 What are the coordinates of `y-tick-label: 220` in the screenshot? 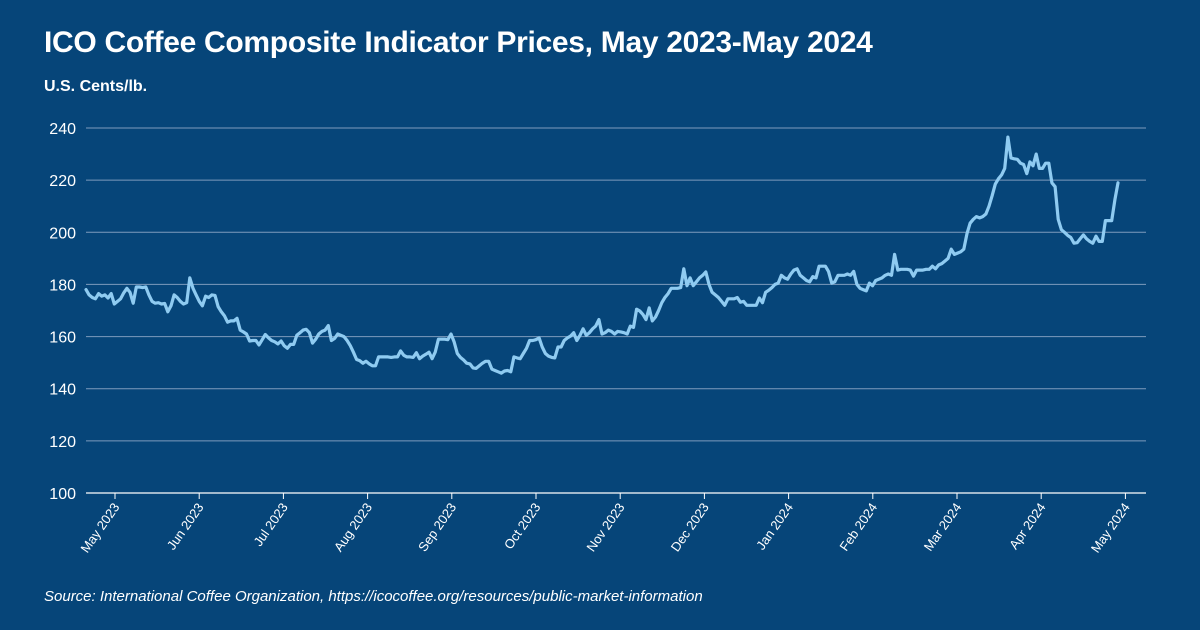 It's located at (62, 181).